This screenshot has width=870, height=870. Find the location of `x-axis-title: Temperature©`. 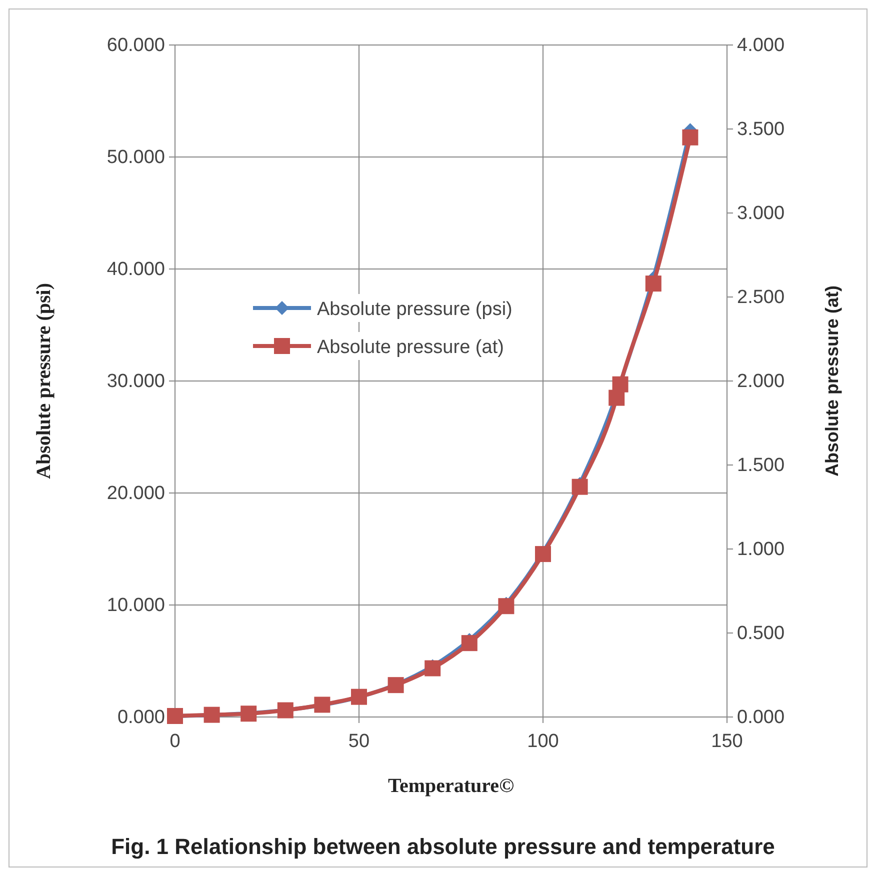

x-axis-title: Temperature© is located at coordinates (451, 786).